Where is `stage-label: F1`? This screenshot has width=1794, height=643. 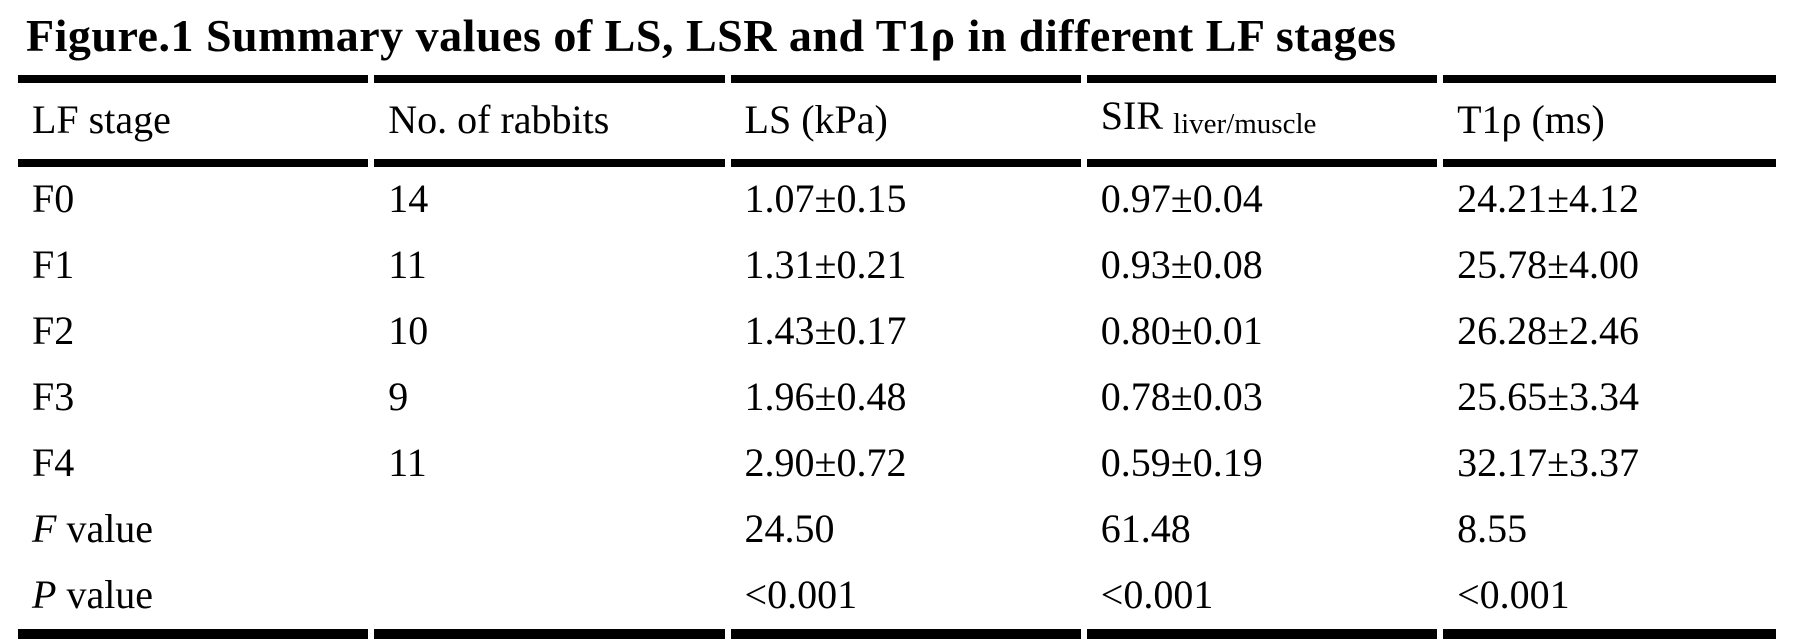 stage-label: F1 is located at coordinates (53, 264).